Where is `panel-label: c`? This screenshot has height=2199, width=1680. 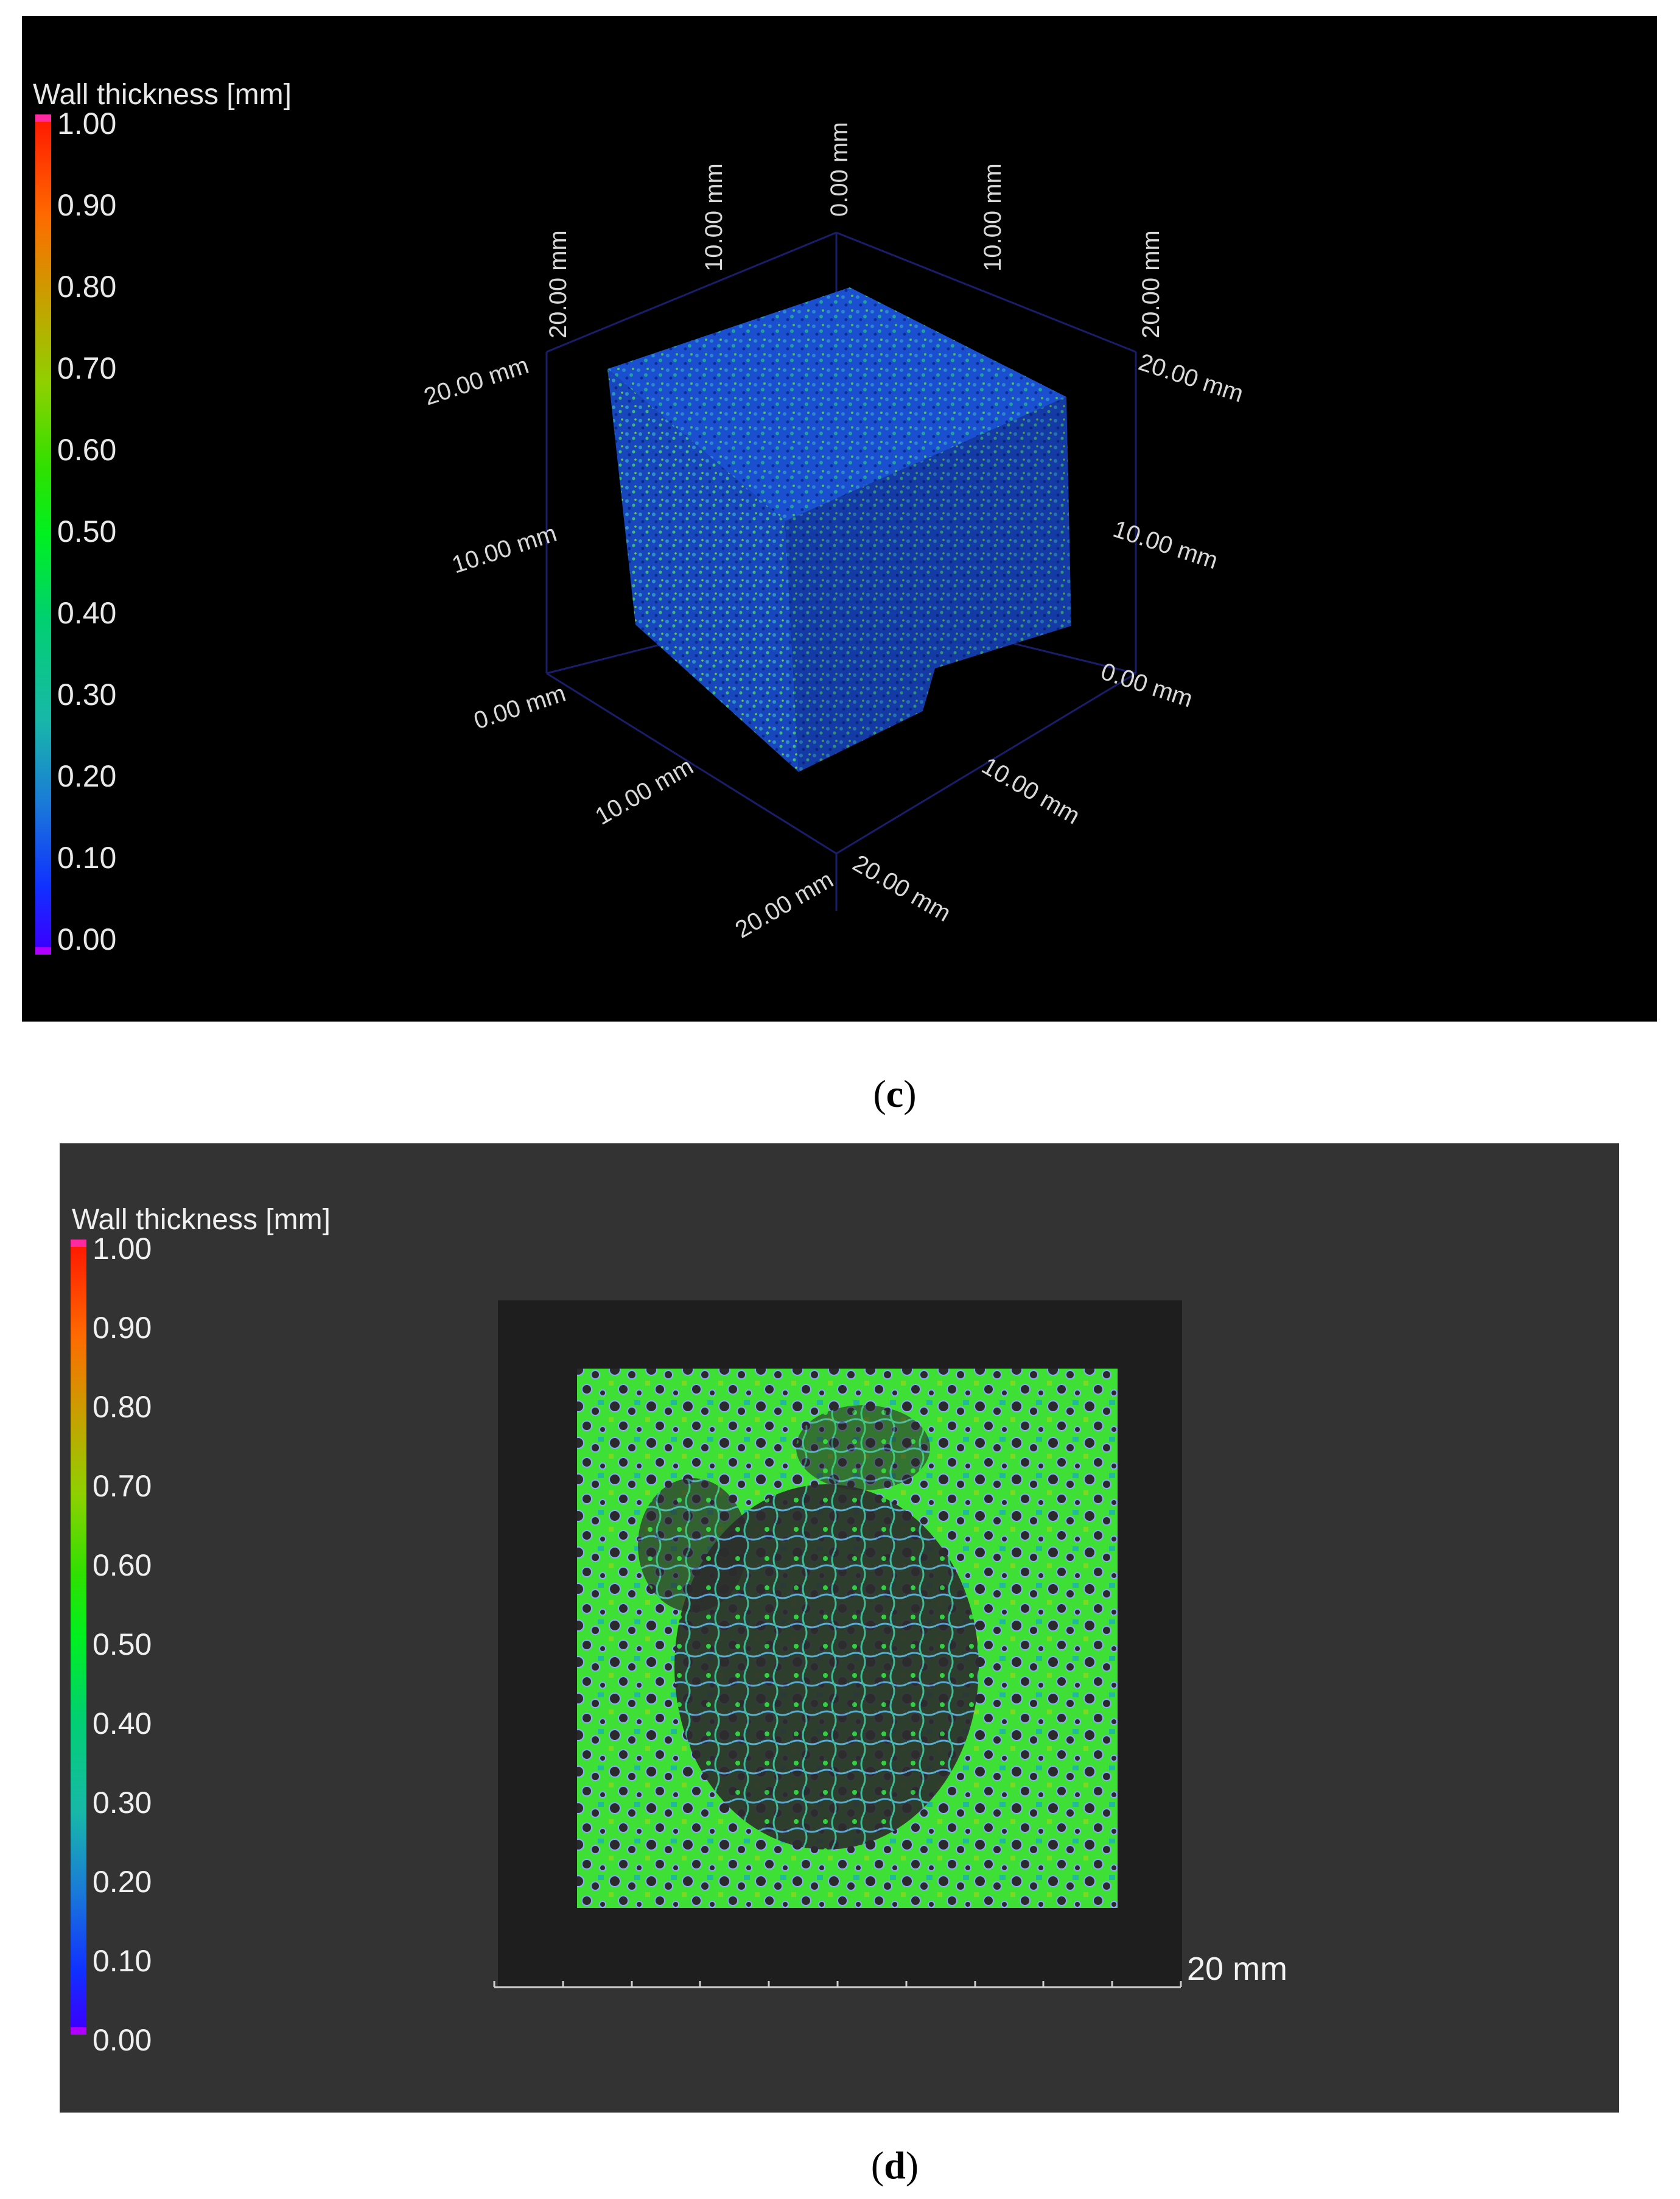 panel-label: c is located at coordinates (895, 1093).